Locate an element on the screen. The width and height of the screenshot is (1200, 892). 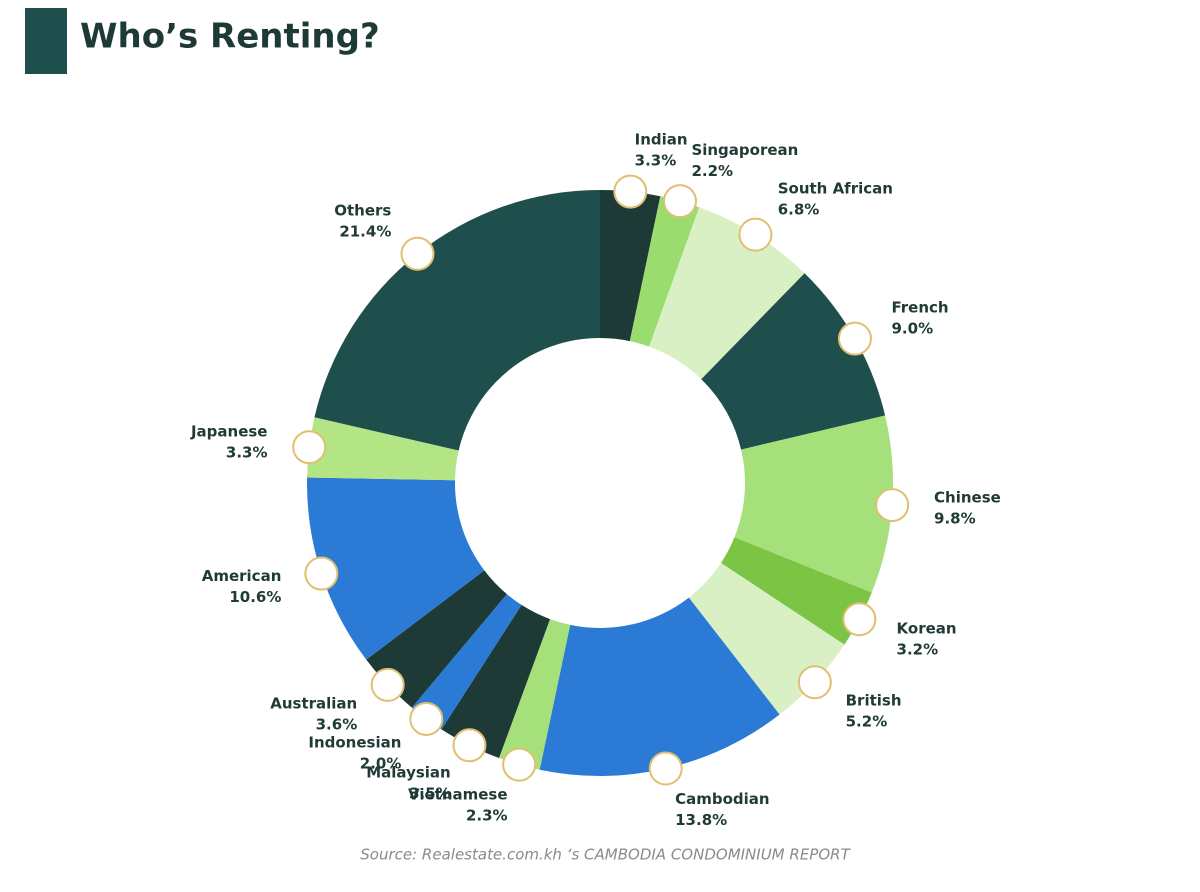
segment-label: Vietnamese is located at coordinates (458, 794).